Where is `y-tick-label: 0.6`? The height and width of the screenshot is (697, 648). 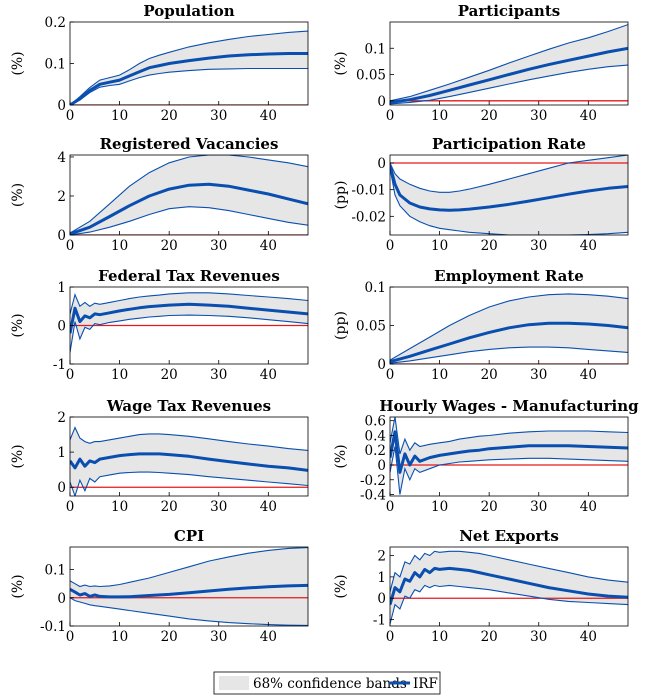
y-tick-label: 0.6 is located at coordinates (375, 422).